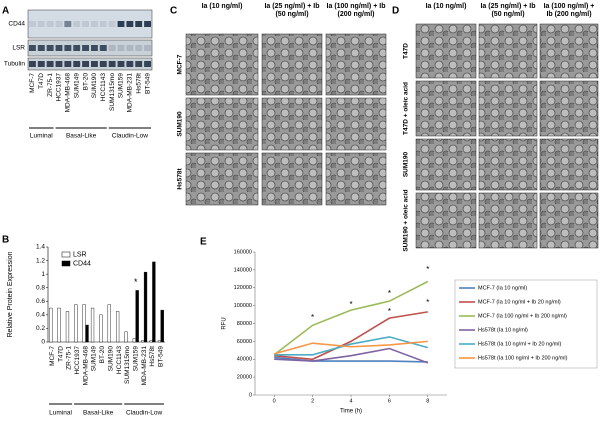 The image size is (600, 425). I want to click on y-tick-label: 40000, so click(244, 360).